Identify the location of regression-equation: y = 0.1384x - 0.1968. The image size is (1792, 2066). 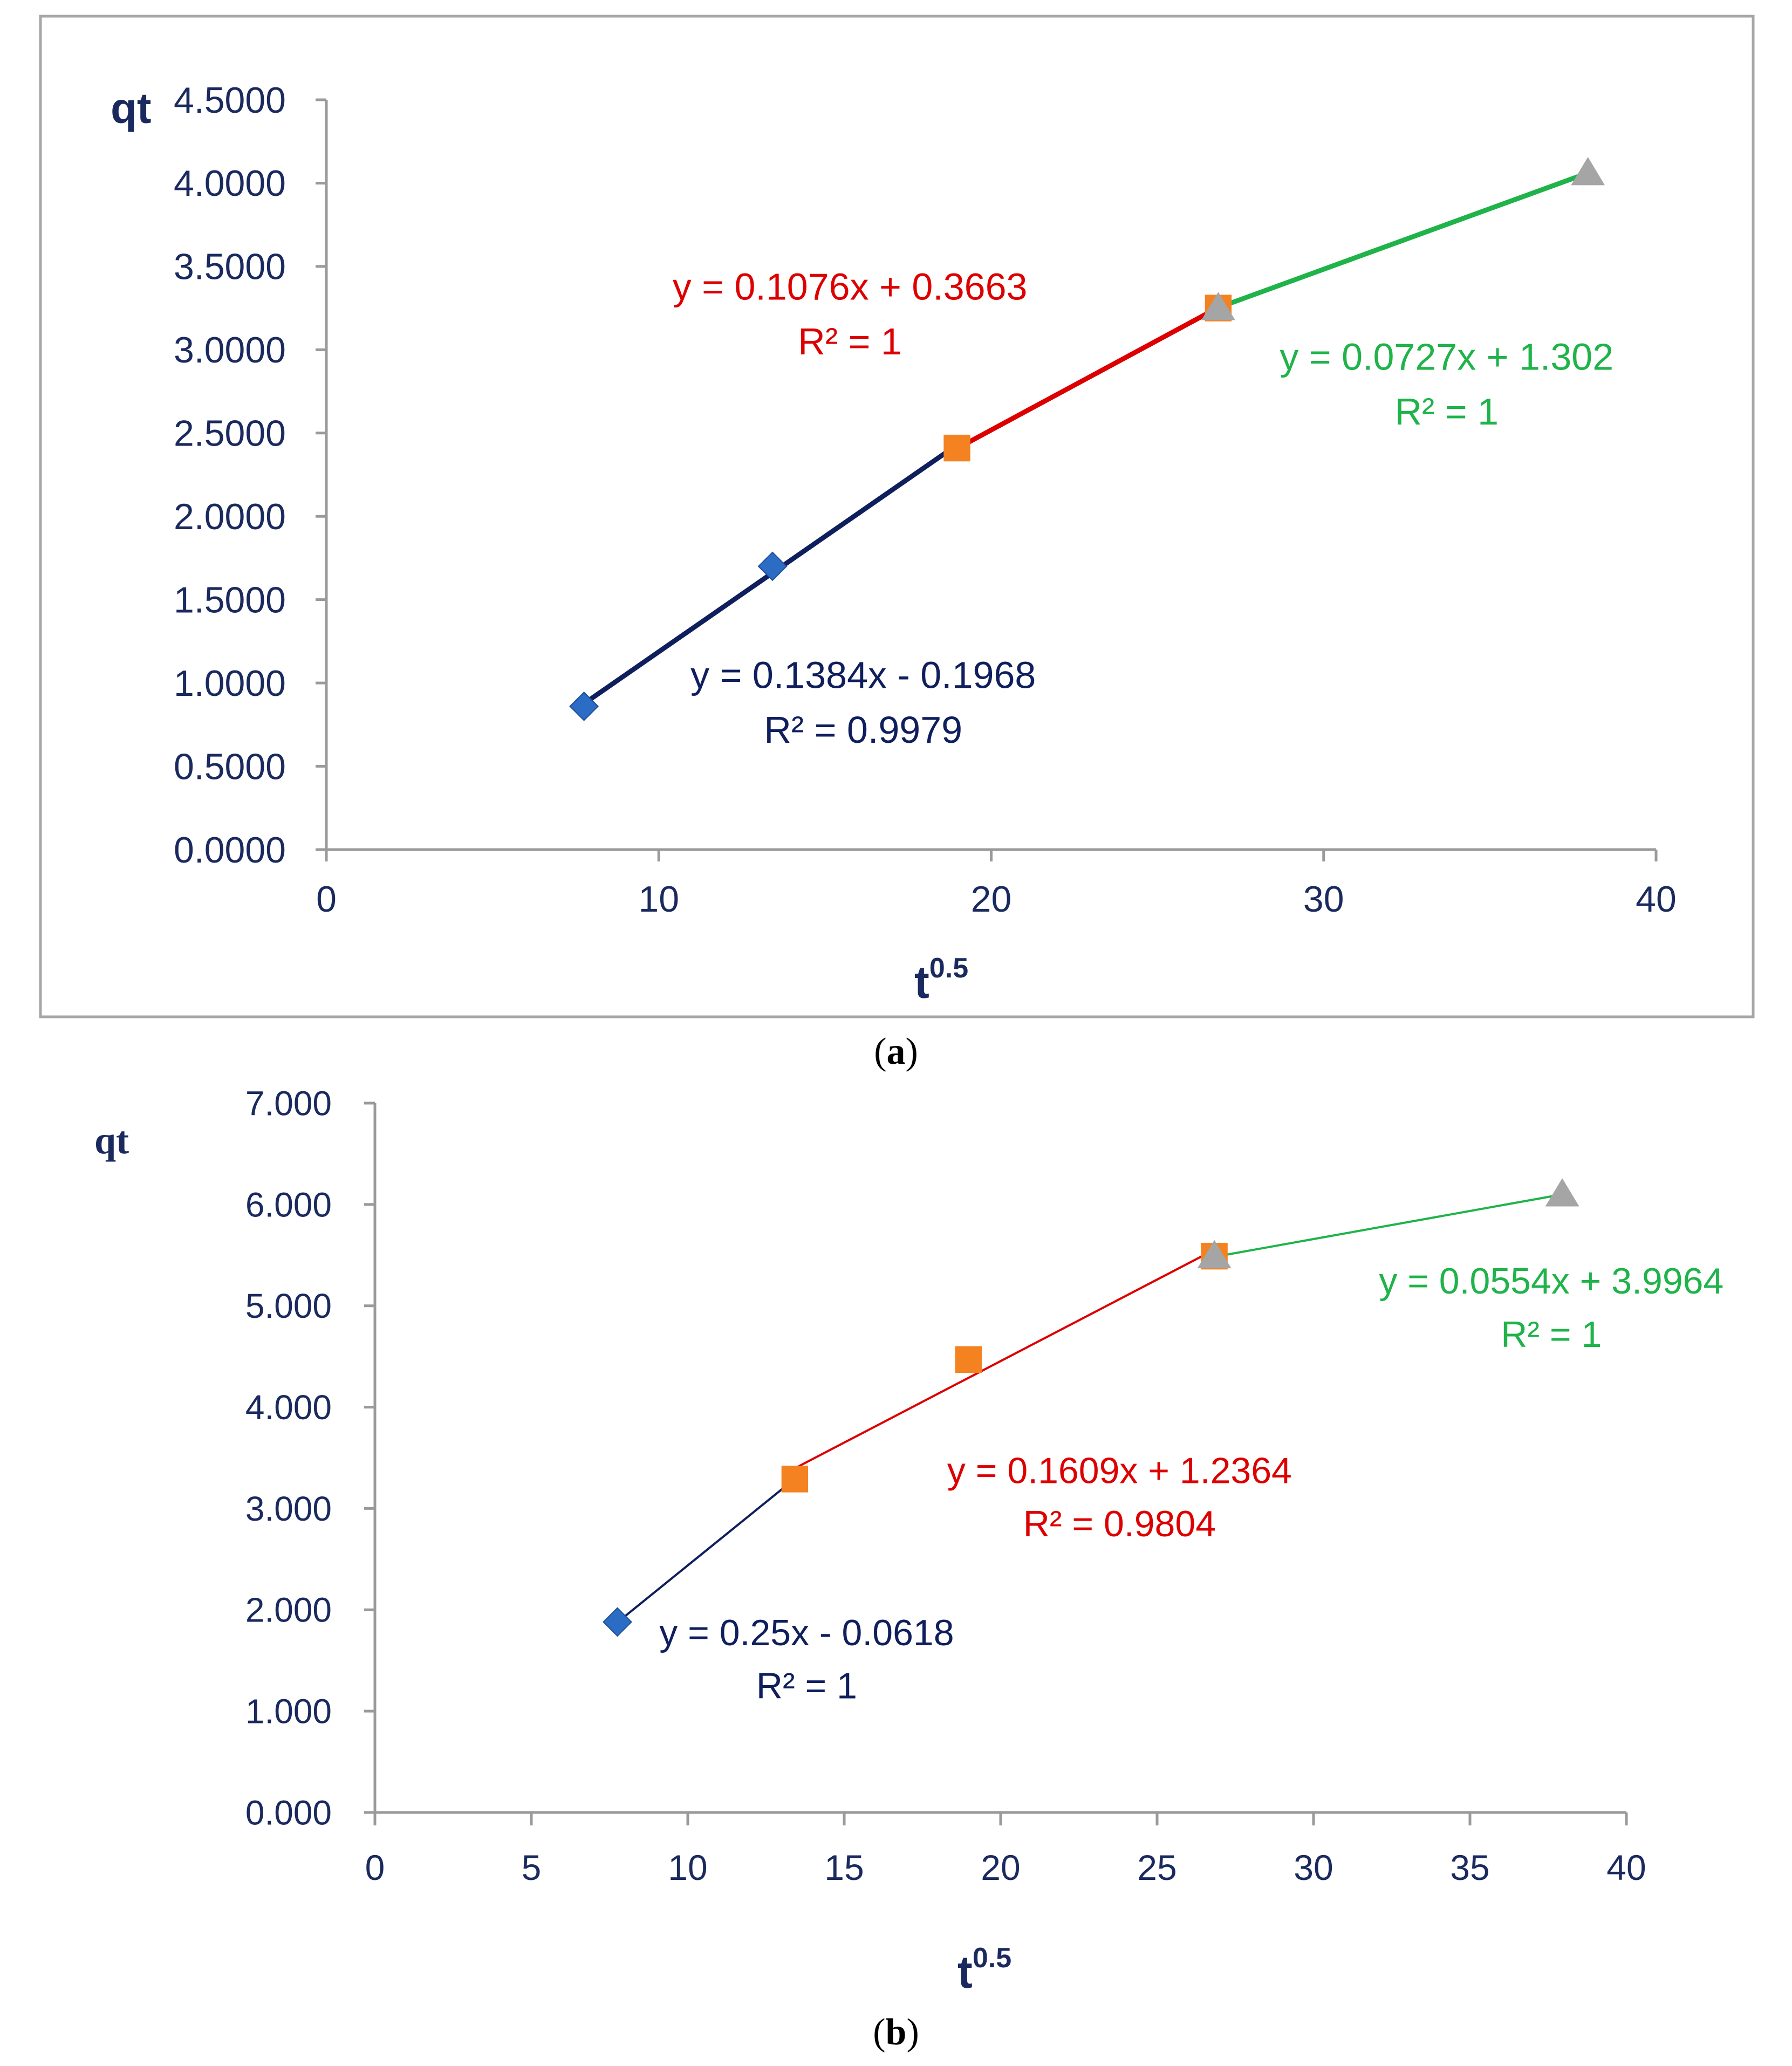
(863, 675).